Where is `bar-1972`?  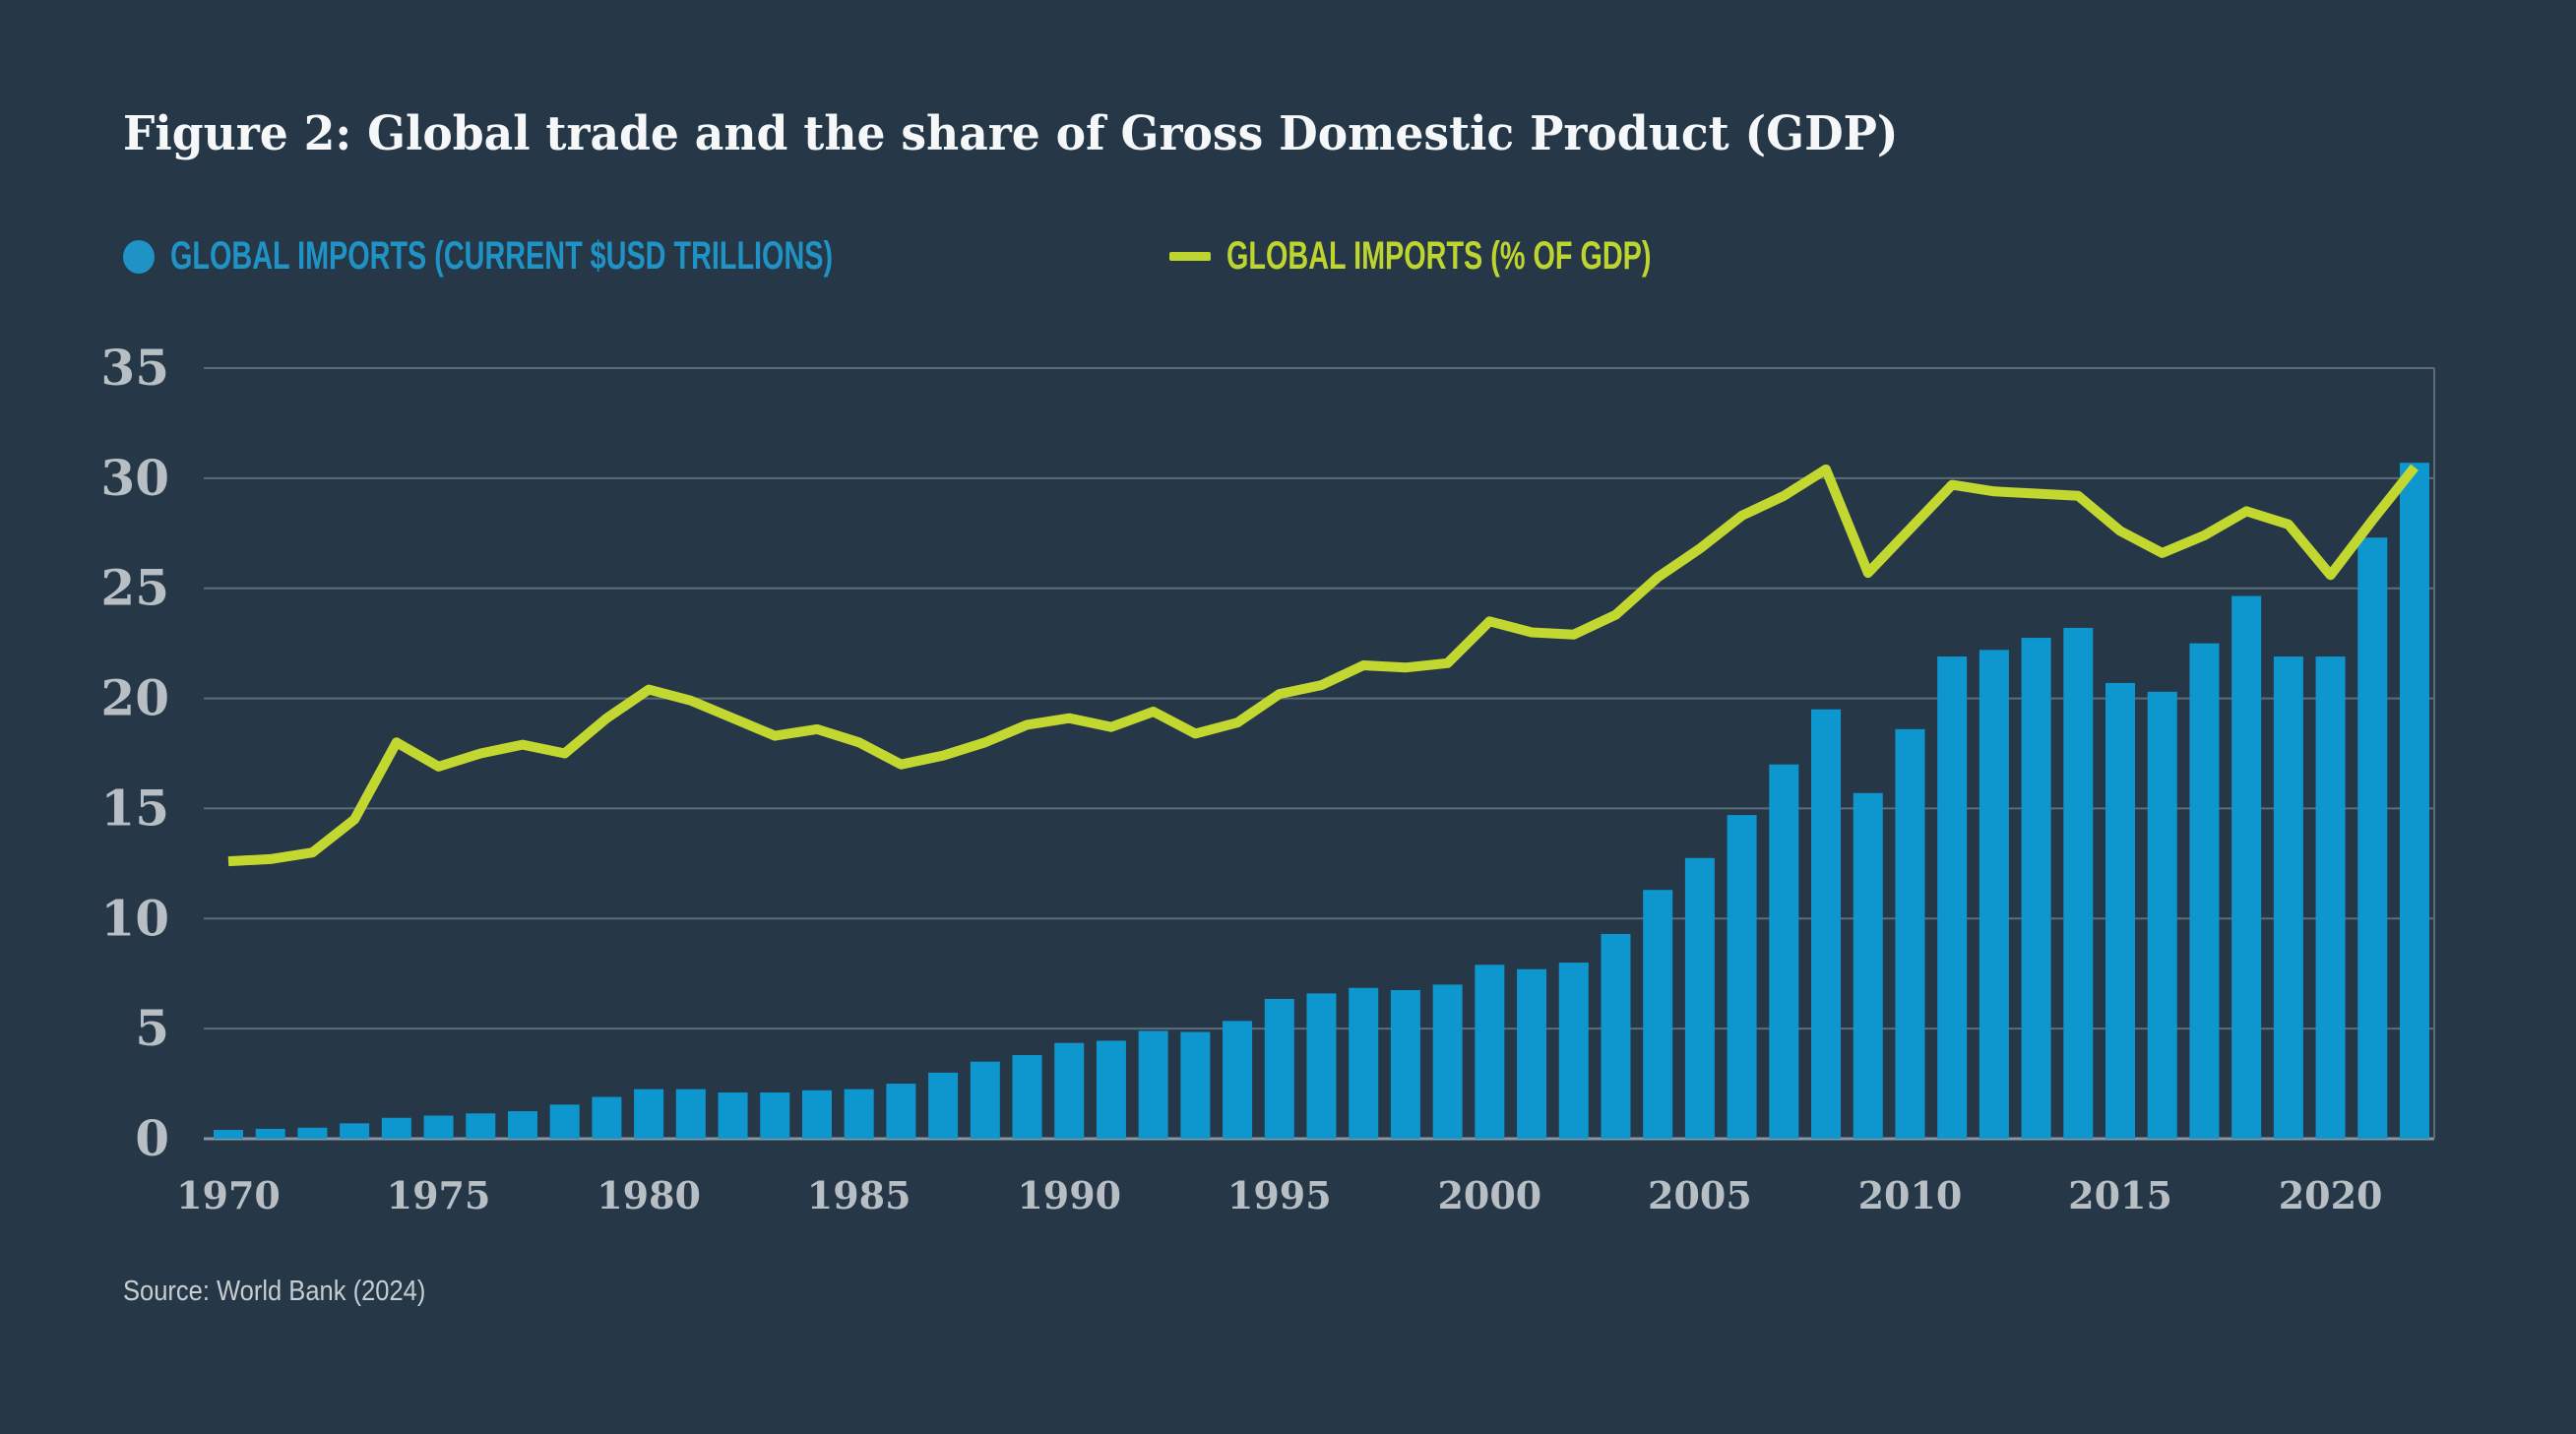
bar-1972 is located at coordinates (312, 1133).